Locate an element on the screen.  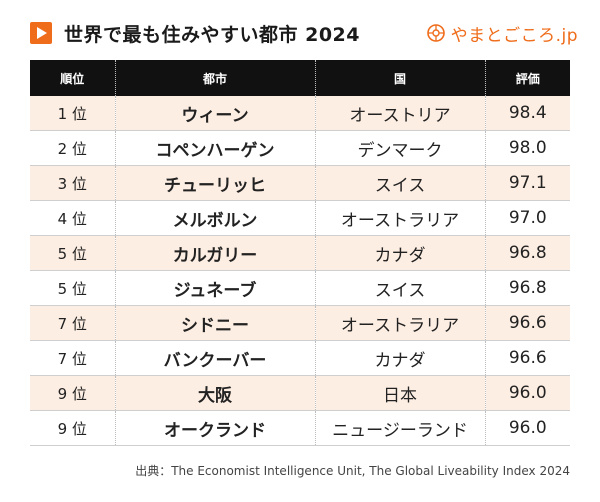
city-cell: メルボルン is located at coordinates (214, 218).